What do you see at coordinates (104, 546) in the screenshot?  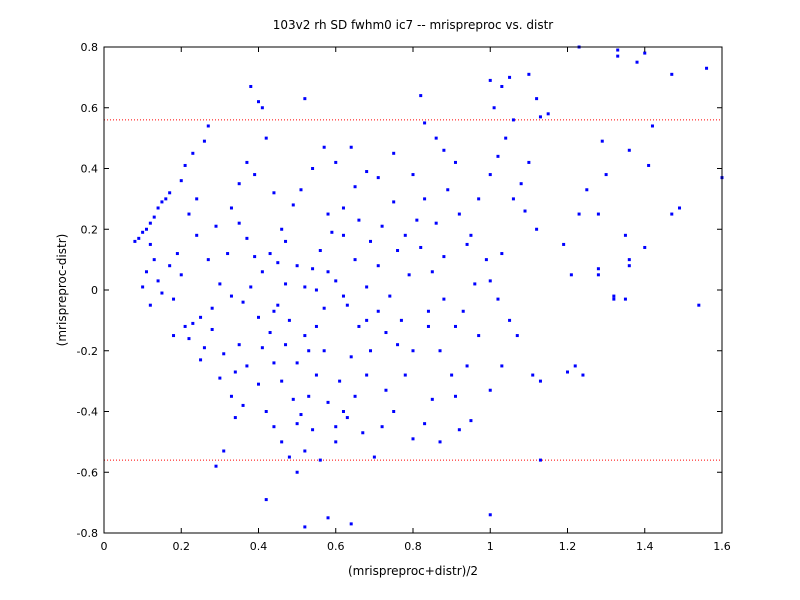 I see `x-tick-label: 0` at bounding box center [104, 546].